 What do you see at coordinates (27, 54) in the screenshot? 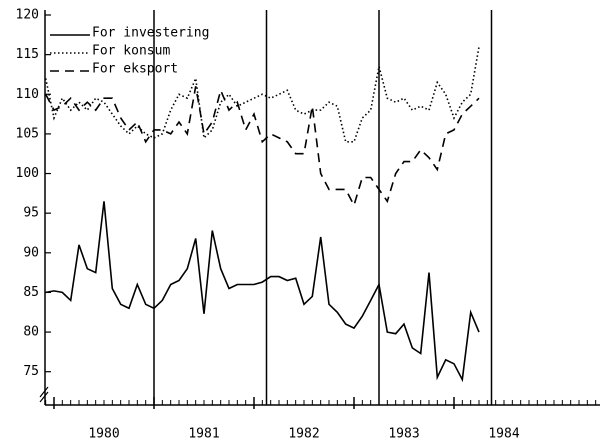
I see `y-tick-label: 115` at bounding box center [27, 54].